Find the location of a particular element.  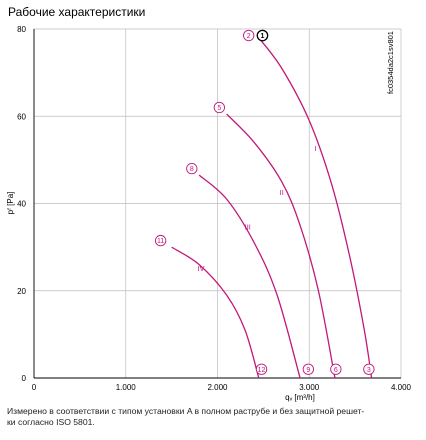

operating-point-label: 12 is located at coordinates (262, 370).